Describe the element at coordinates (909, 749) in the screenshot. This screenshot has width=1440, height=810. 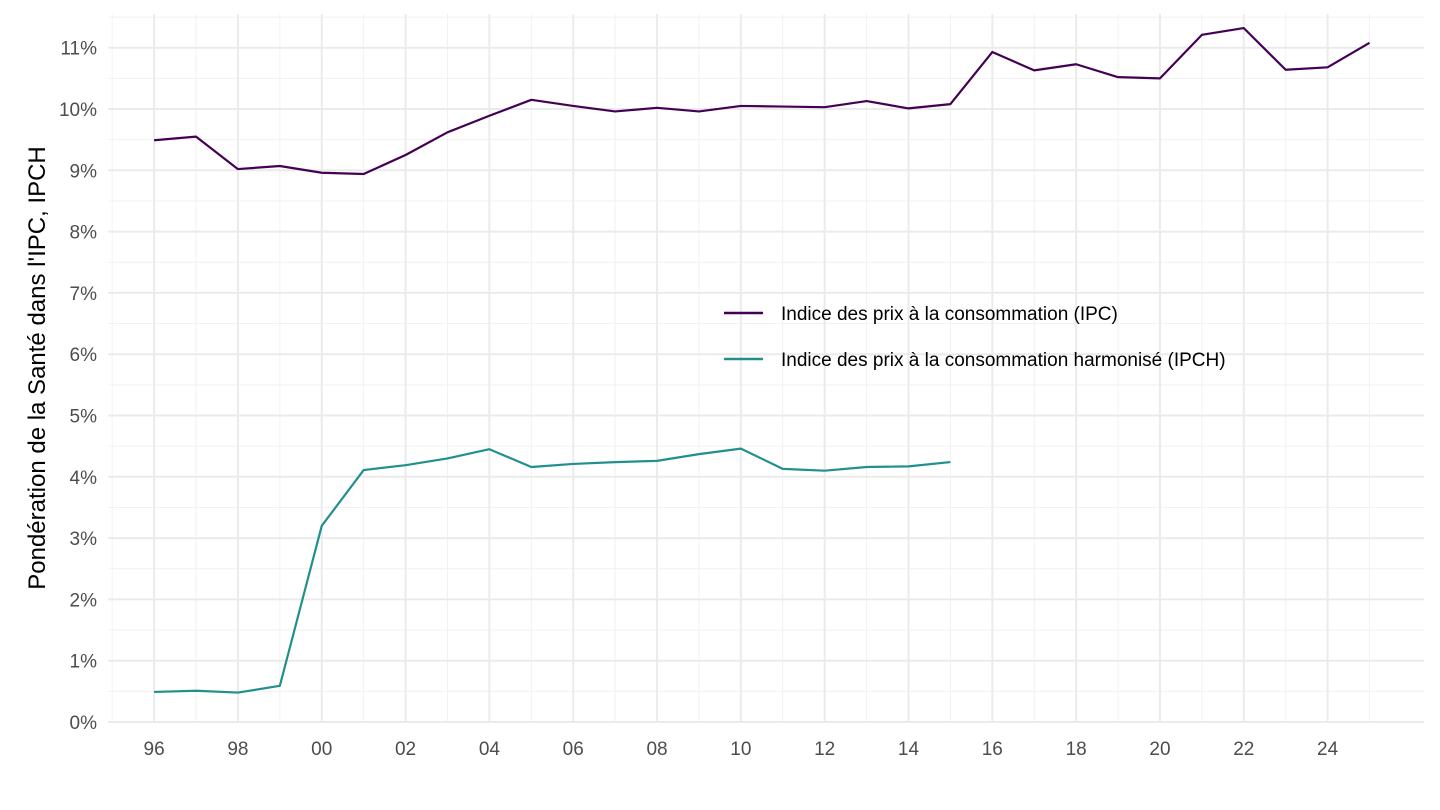
I see `x-tick-label: 14` at that location.